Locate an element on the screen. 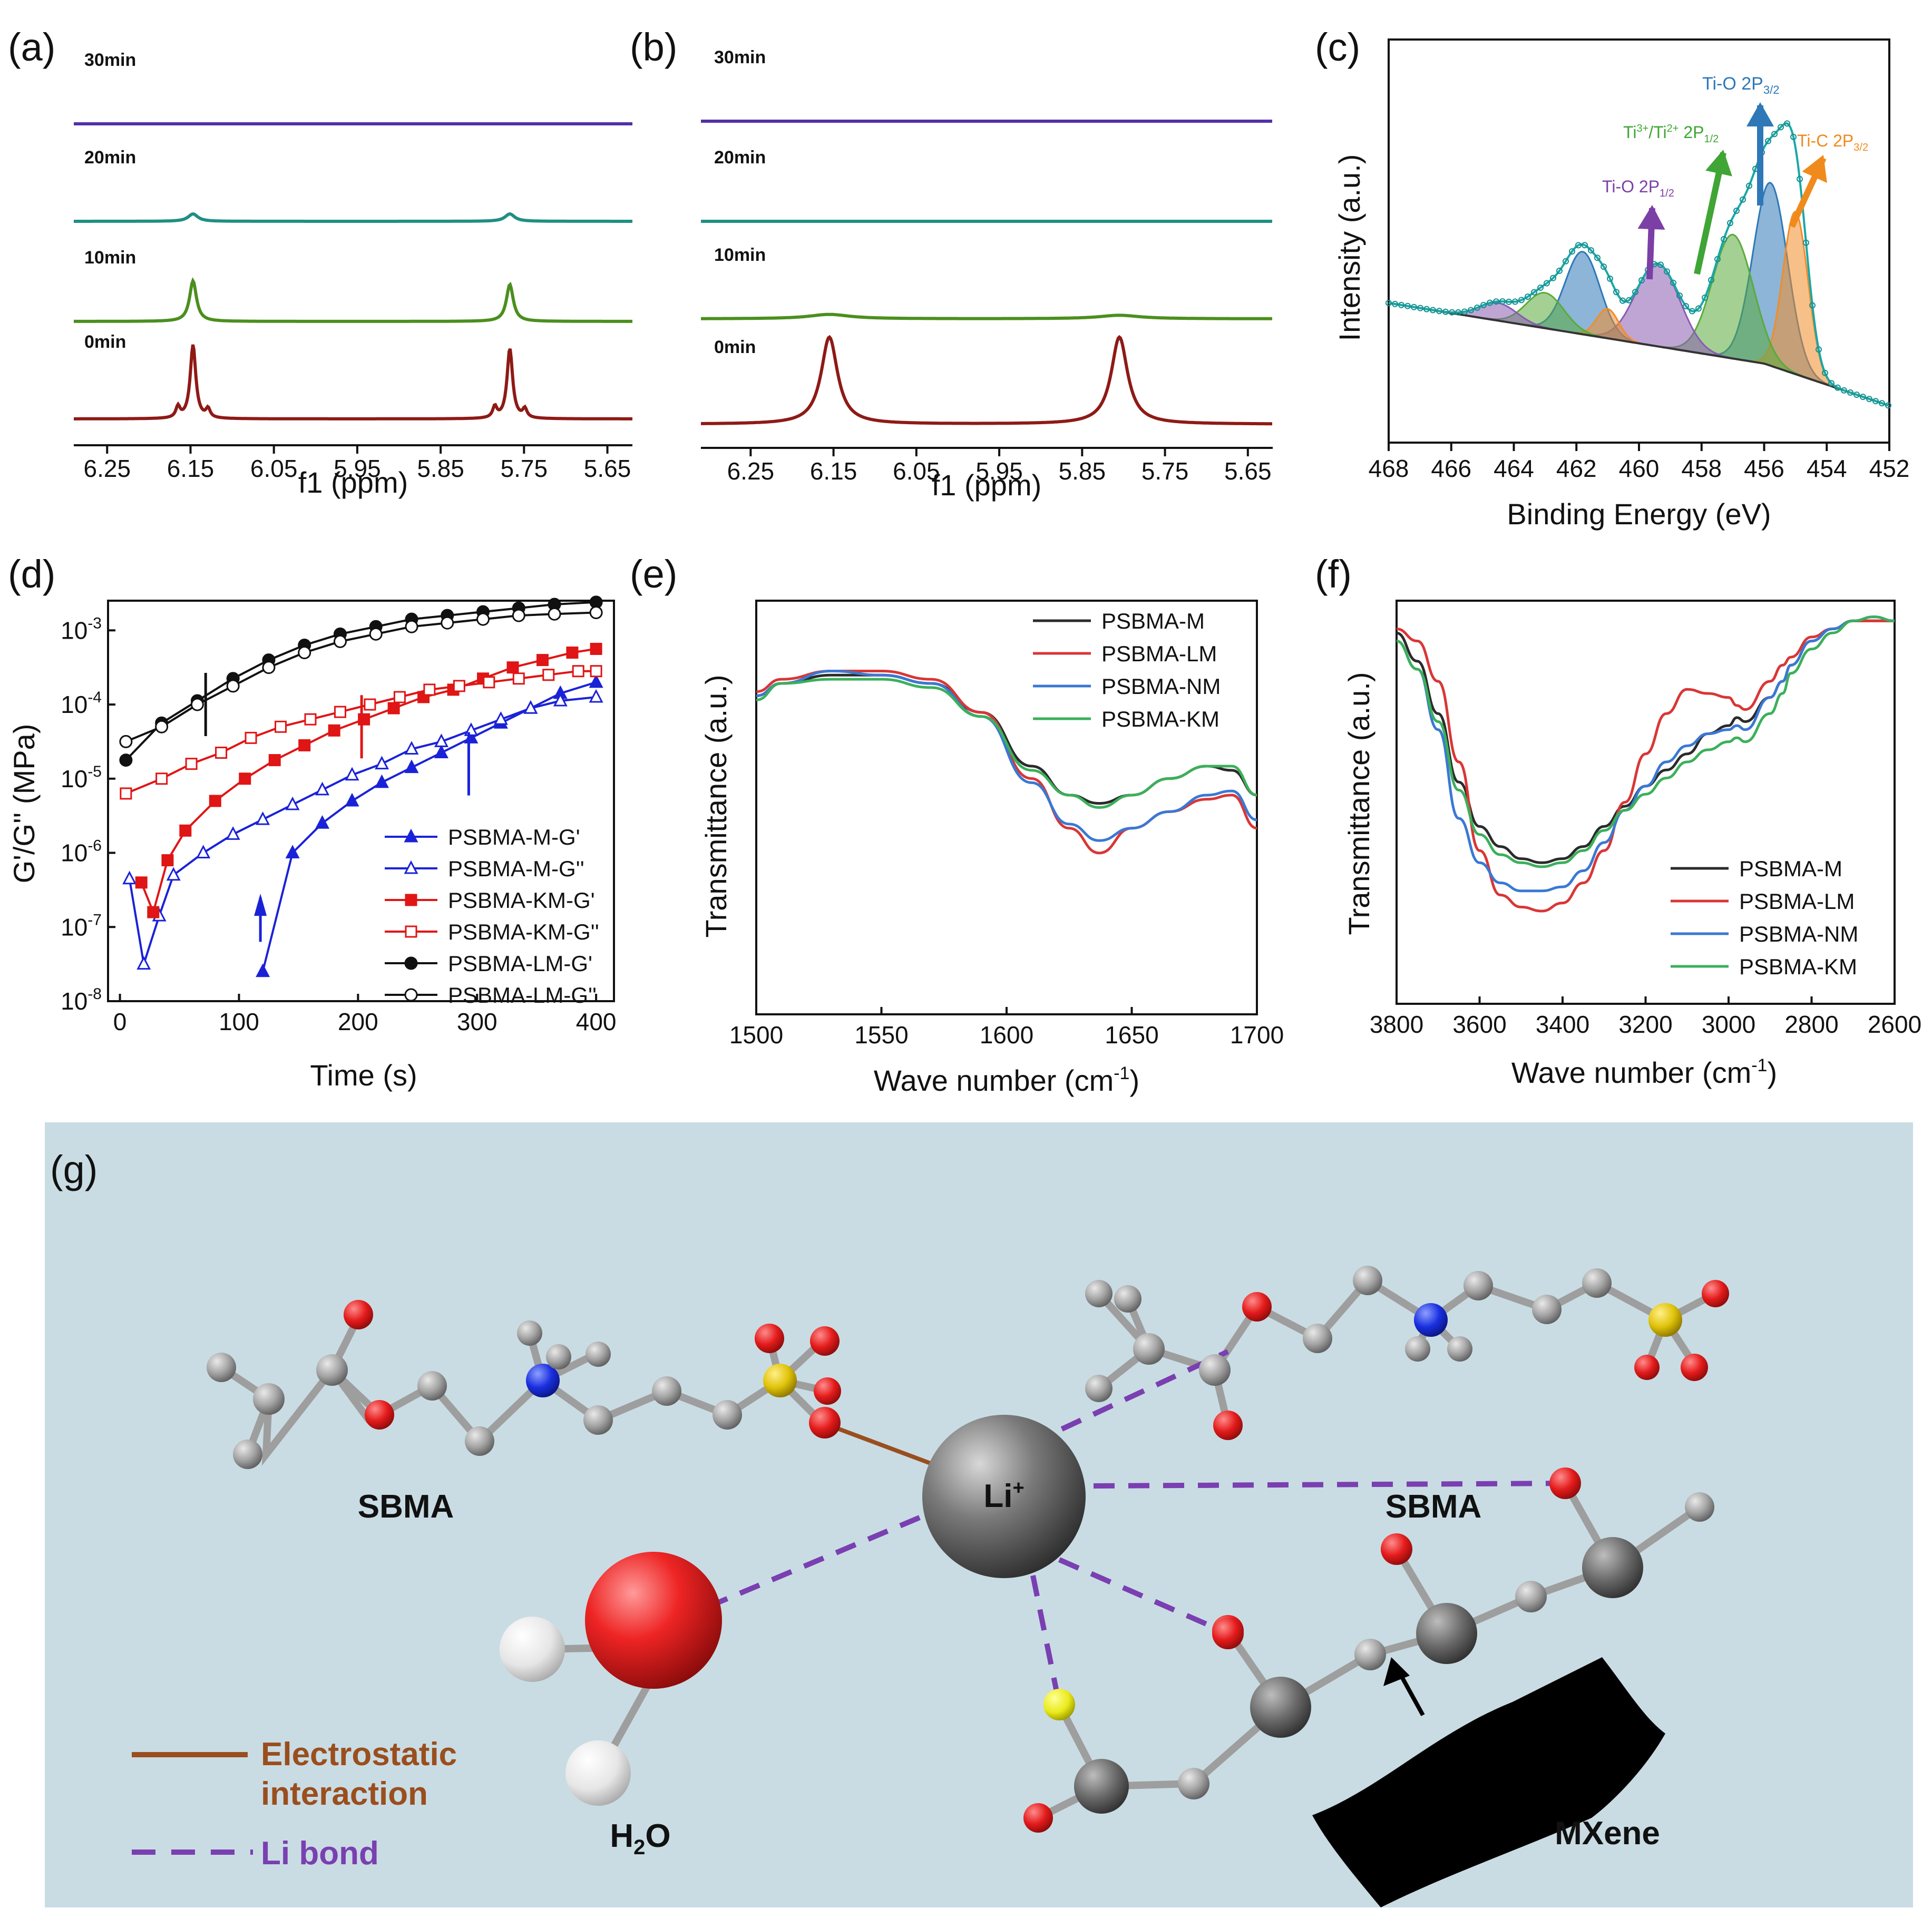 The height and width of the screenshot is (1918, 1932). c-x-ticks: 468 466 464 462 460 458 456 454 452 is located at coordinates (1639, 462).